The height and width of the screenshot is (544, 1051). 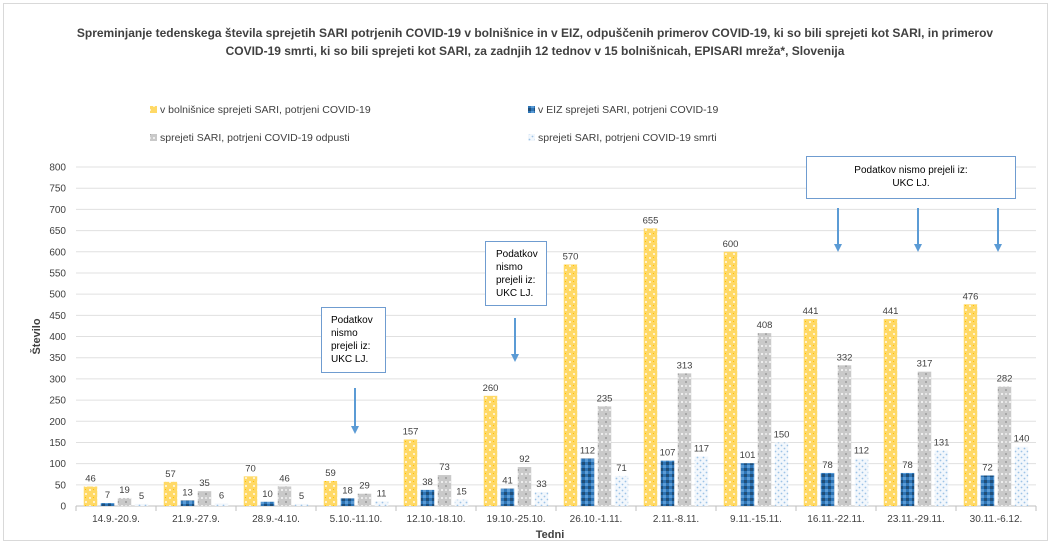 What do you see at coordinates (915, 519) in the screenshot?
I see `x-tick-label: 23.11.-29.11.` at bounding box center [915, 519].